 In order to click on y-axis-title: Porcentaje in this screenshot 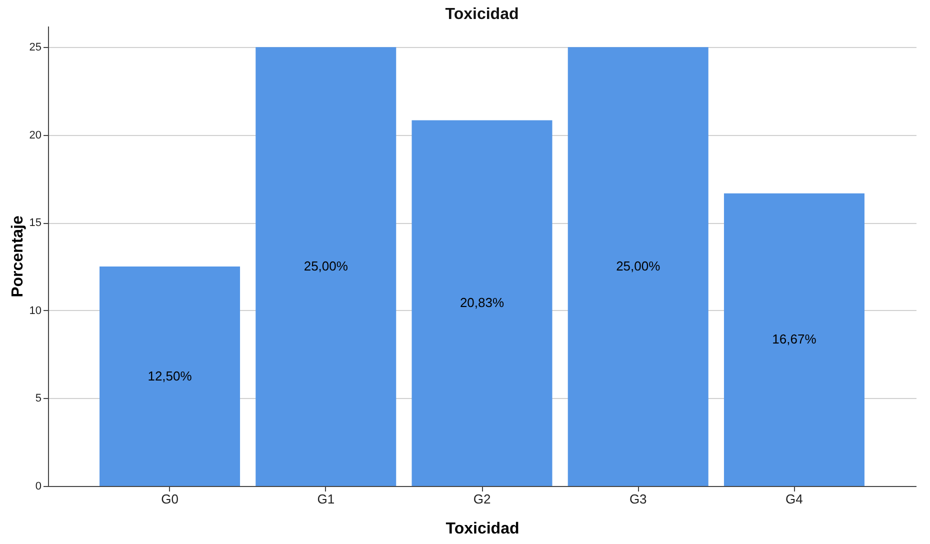, I will do `click(17, 256)`.